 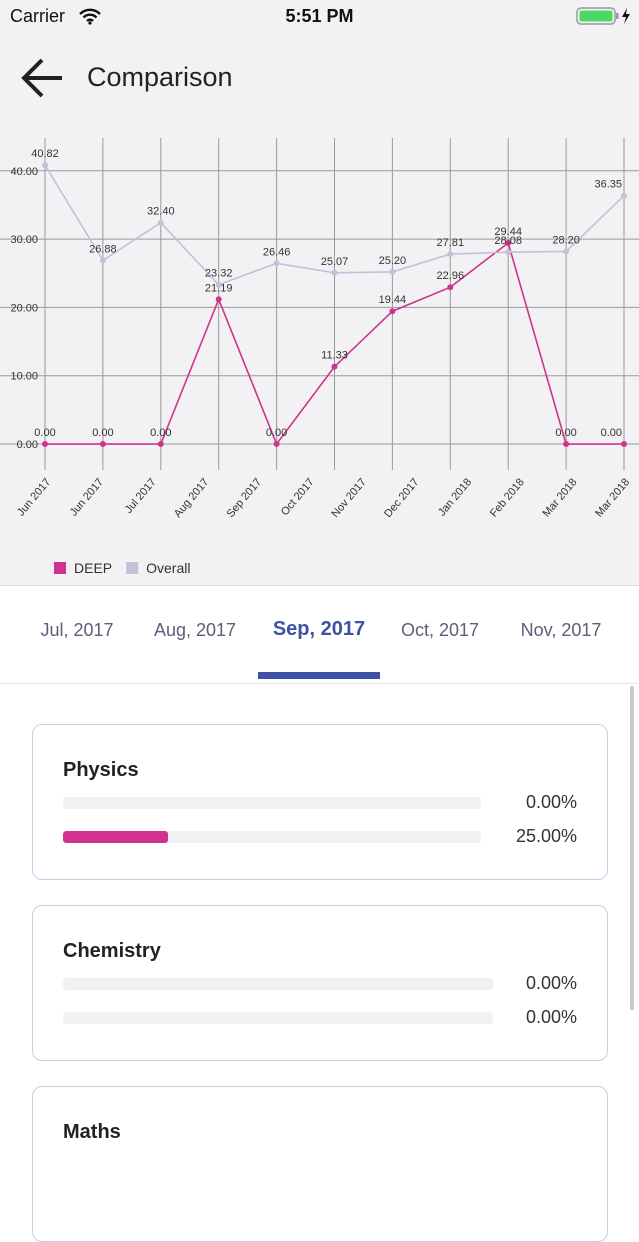 I want to click on page-title: Comparison, so click(x=160, y=77).